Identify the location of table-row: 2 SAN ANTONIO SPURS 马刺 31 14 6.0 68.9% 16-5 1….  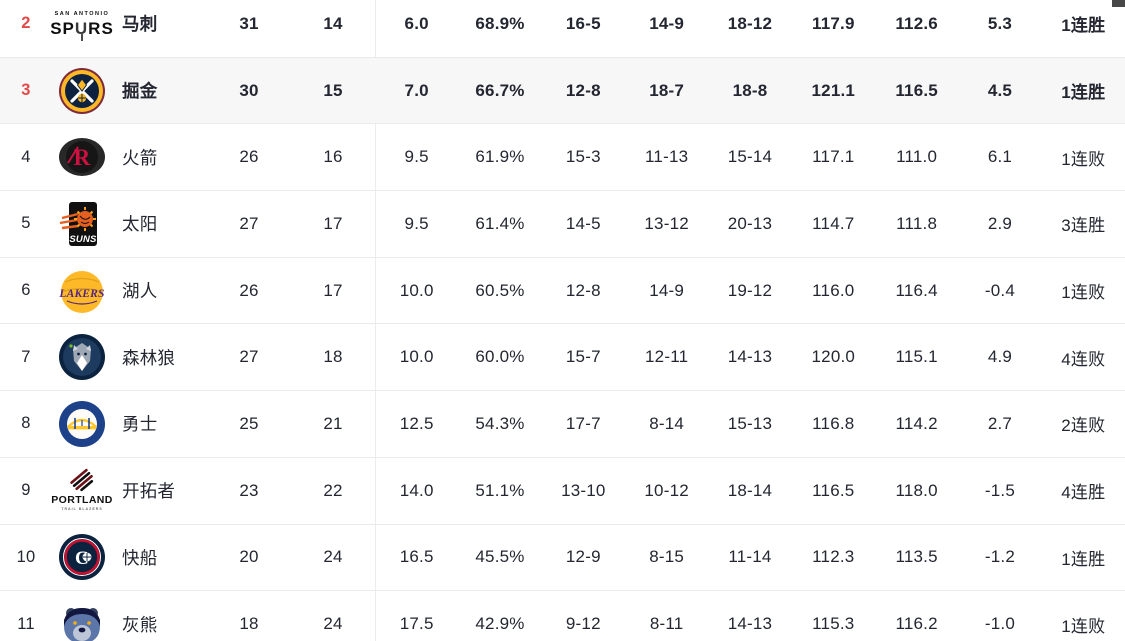
(562, 29).